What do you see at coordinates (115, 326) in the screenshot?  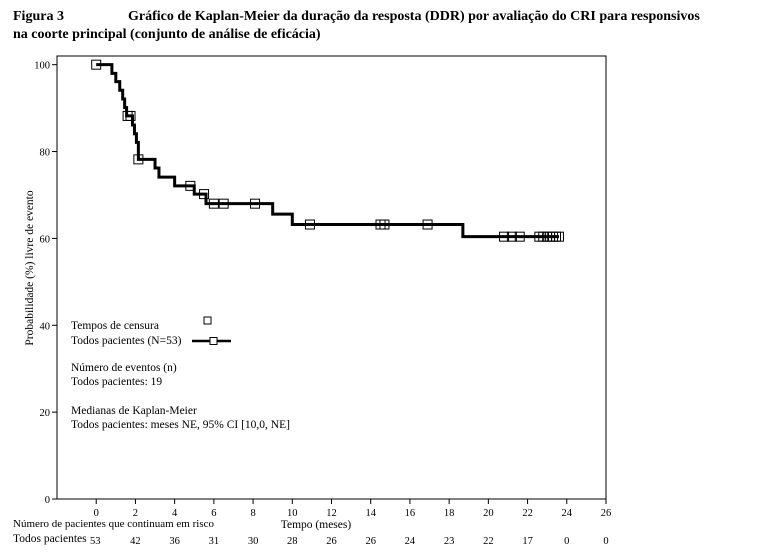 I see `legend-censor-label: Tempos de censura` at bounding box center [115, 326].